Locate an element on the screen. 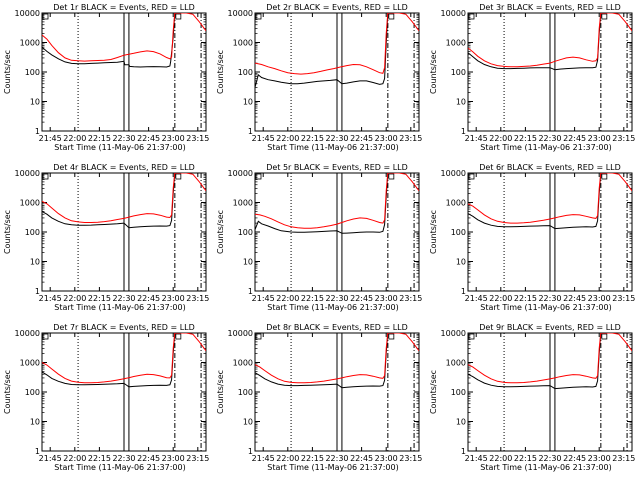 The height and width of the screenshot is (480, 640). x-tick-label: 21:45 is located at coordinates (50, 138).